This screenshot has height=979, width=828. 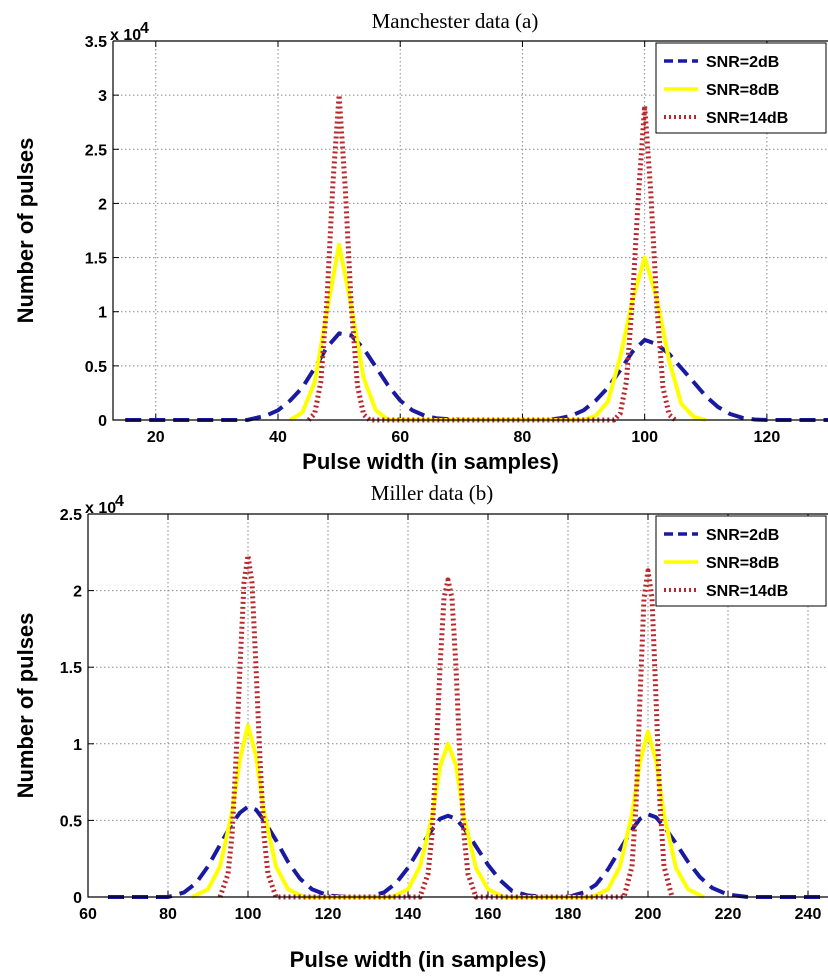 What do you see at coordinates (488, 914) in the screenshot?
I see `x-tick-label: 160` at bounding box center [488, 914].